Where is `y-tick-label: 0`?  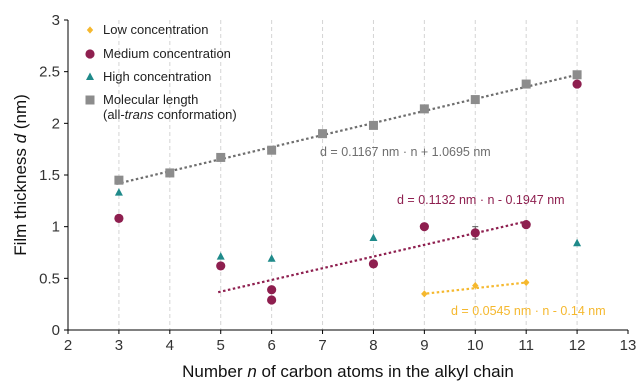
y-tick-label: 0 is located at coordinates (56, 330).